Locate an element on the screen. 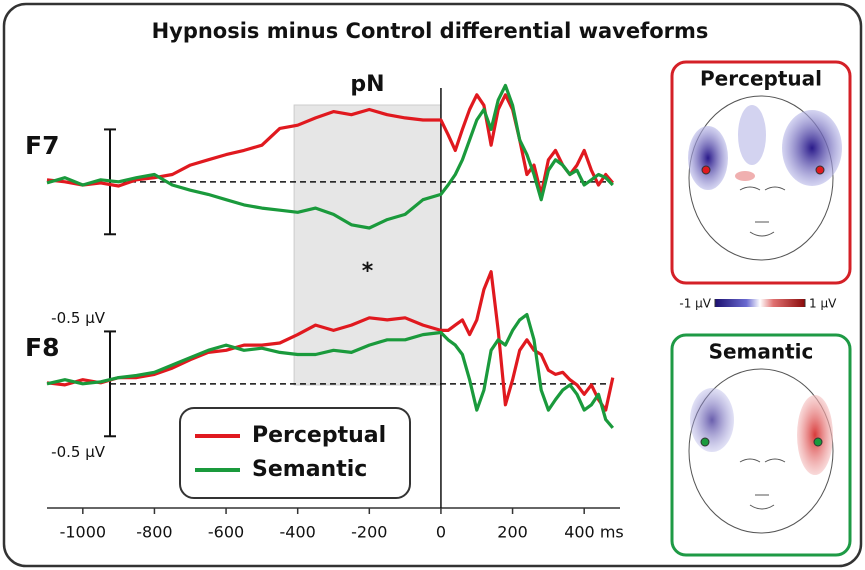 Image resolution: width=865 pixels, height=570 pixels. legend-label: Semantic is located at coordinates (309, 469).